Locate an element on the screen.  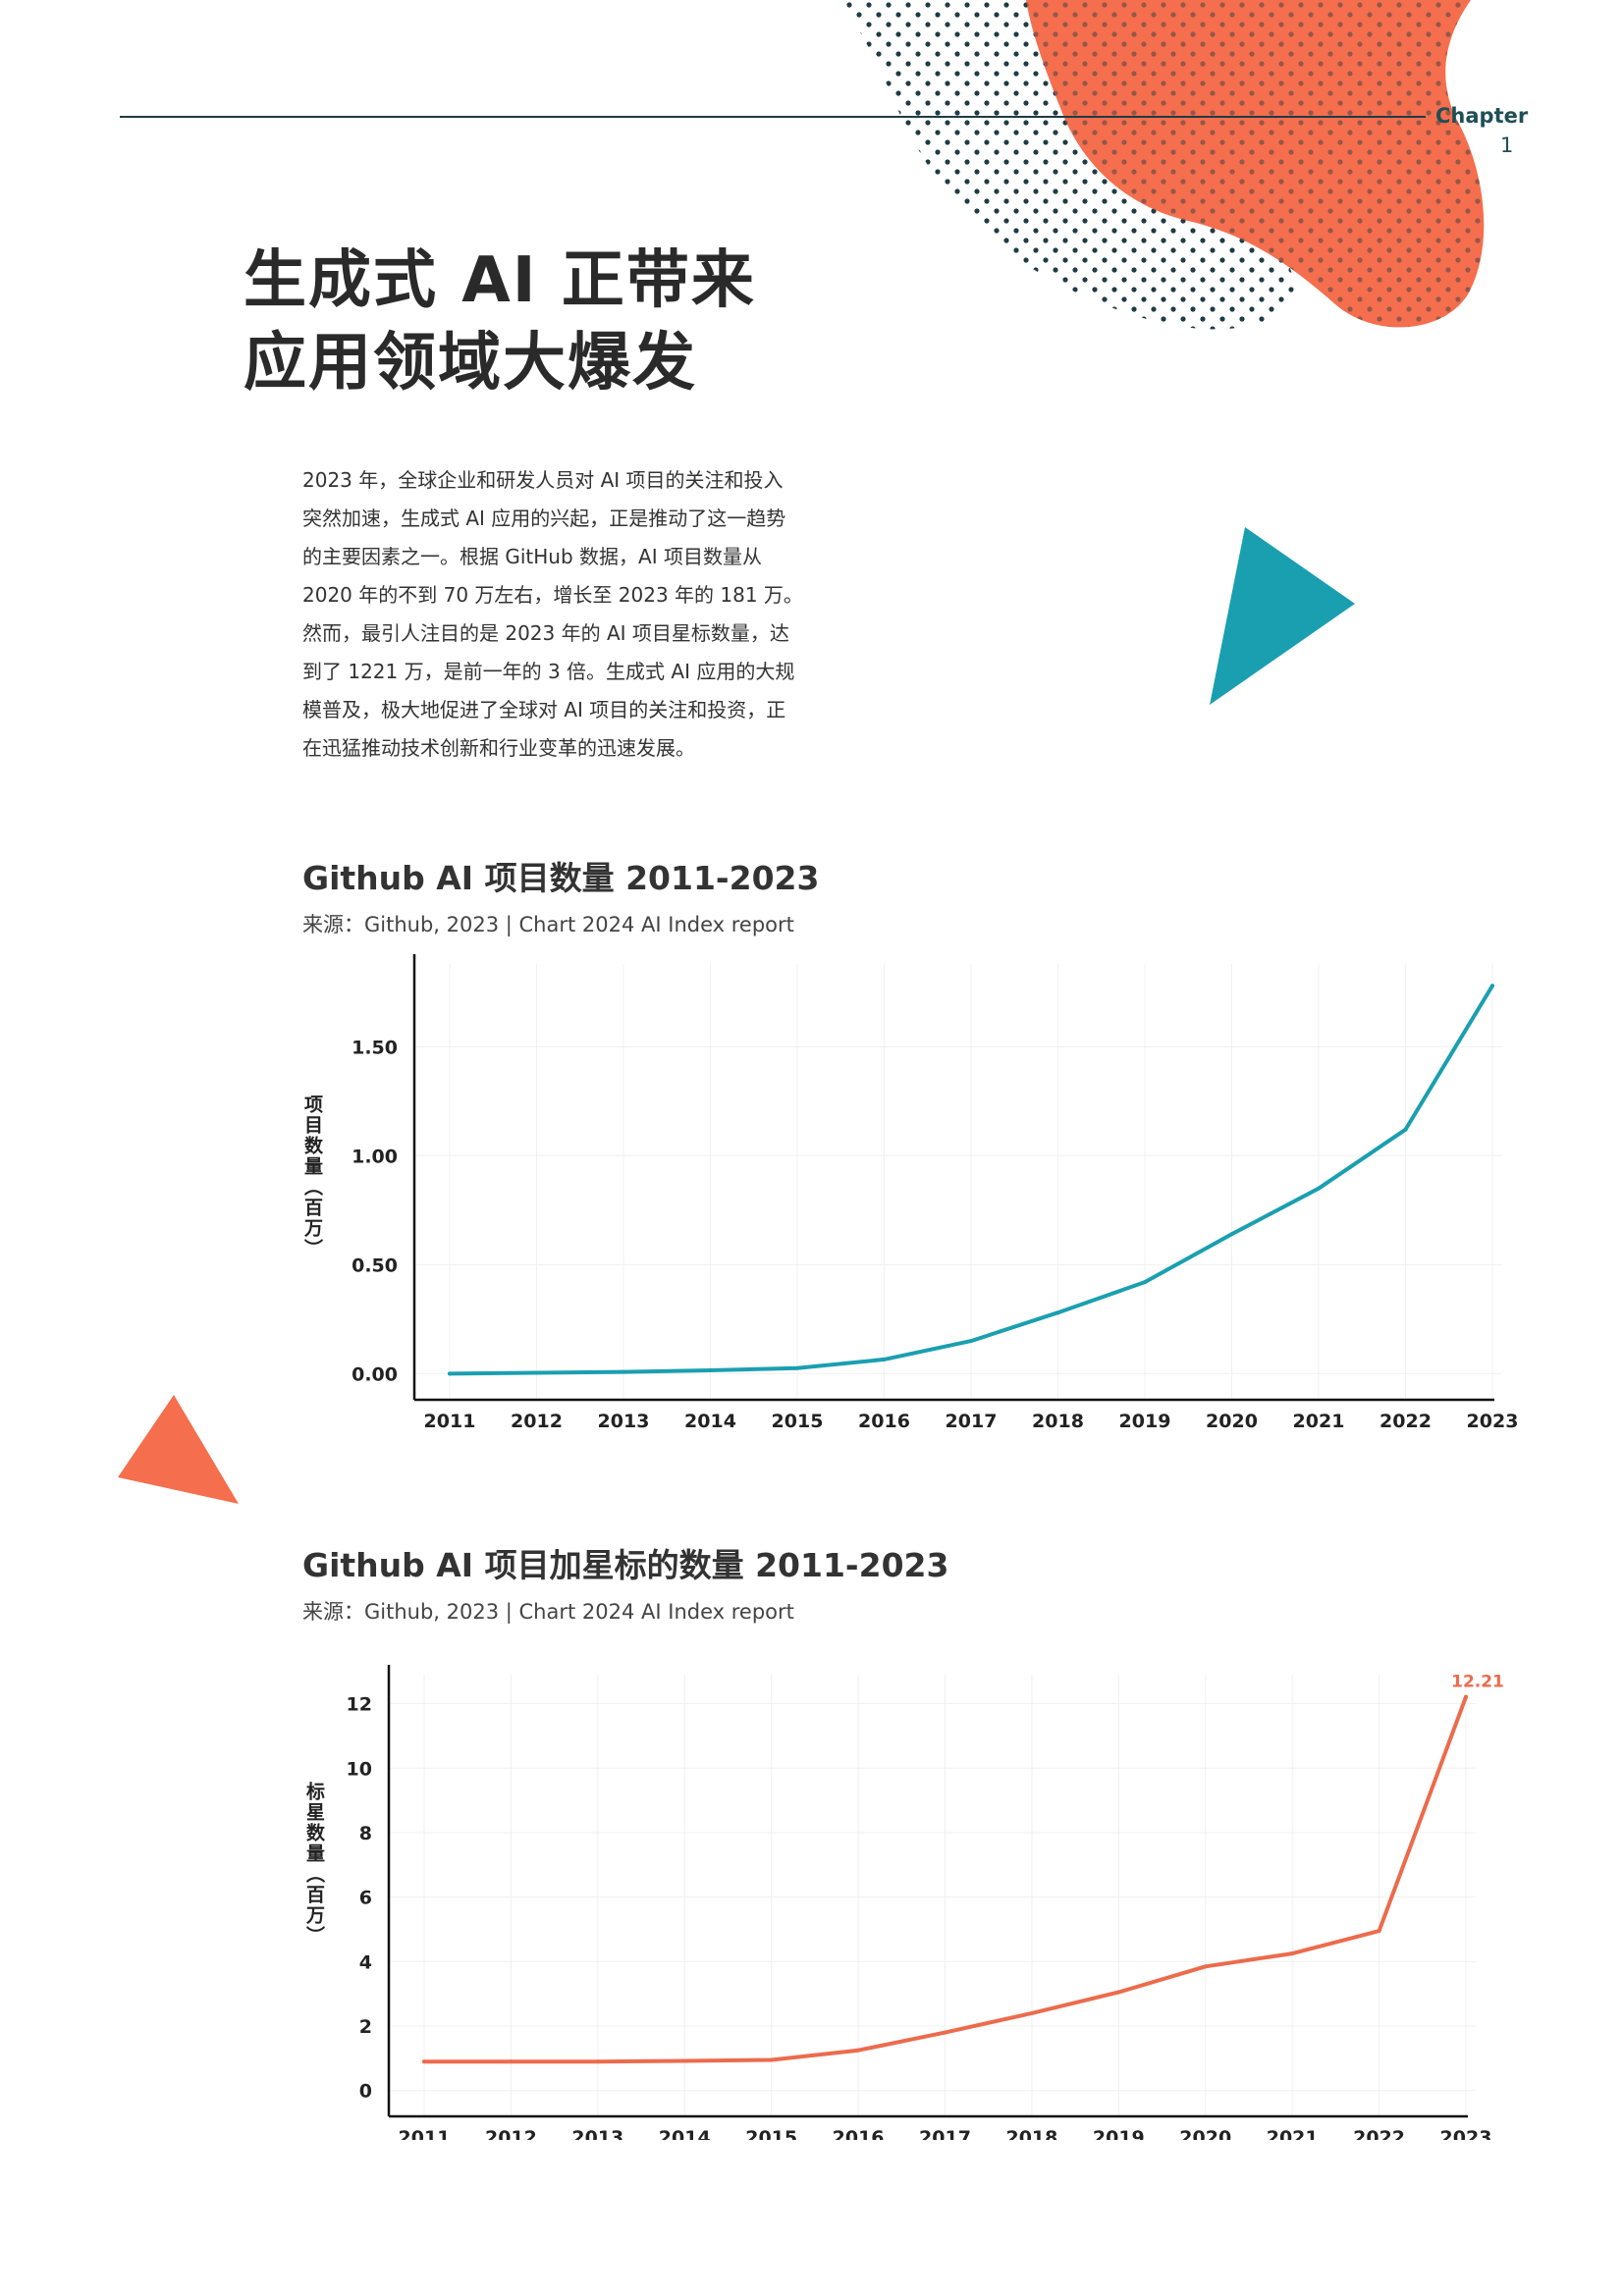
chart2-ytick-label: 6 is located at coordinates (365, 1898).